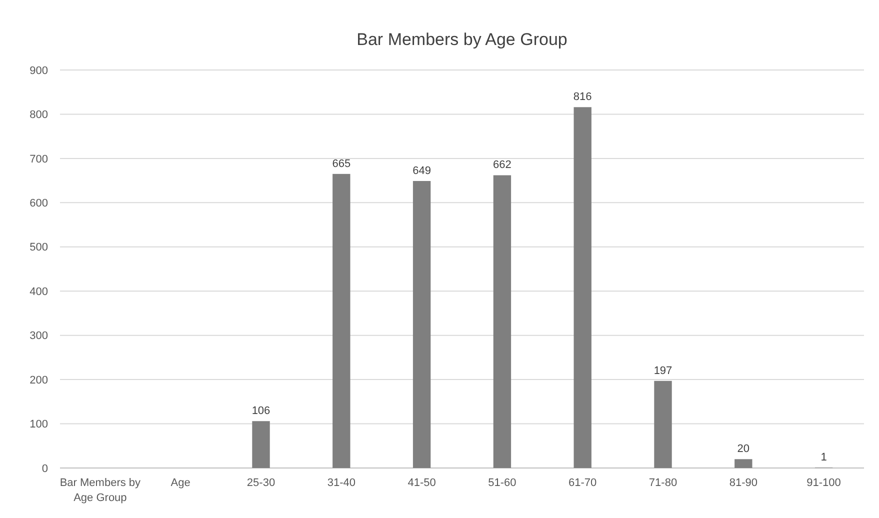  What do you see at coordinates (462, 39) in the screenshot?
I see `chart-title: Bar Members by Age Group` at bounding box center [462, 39].